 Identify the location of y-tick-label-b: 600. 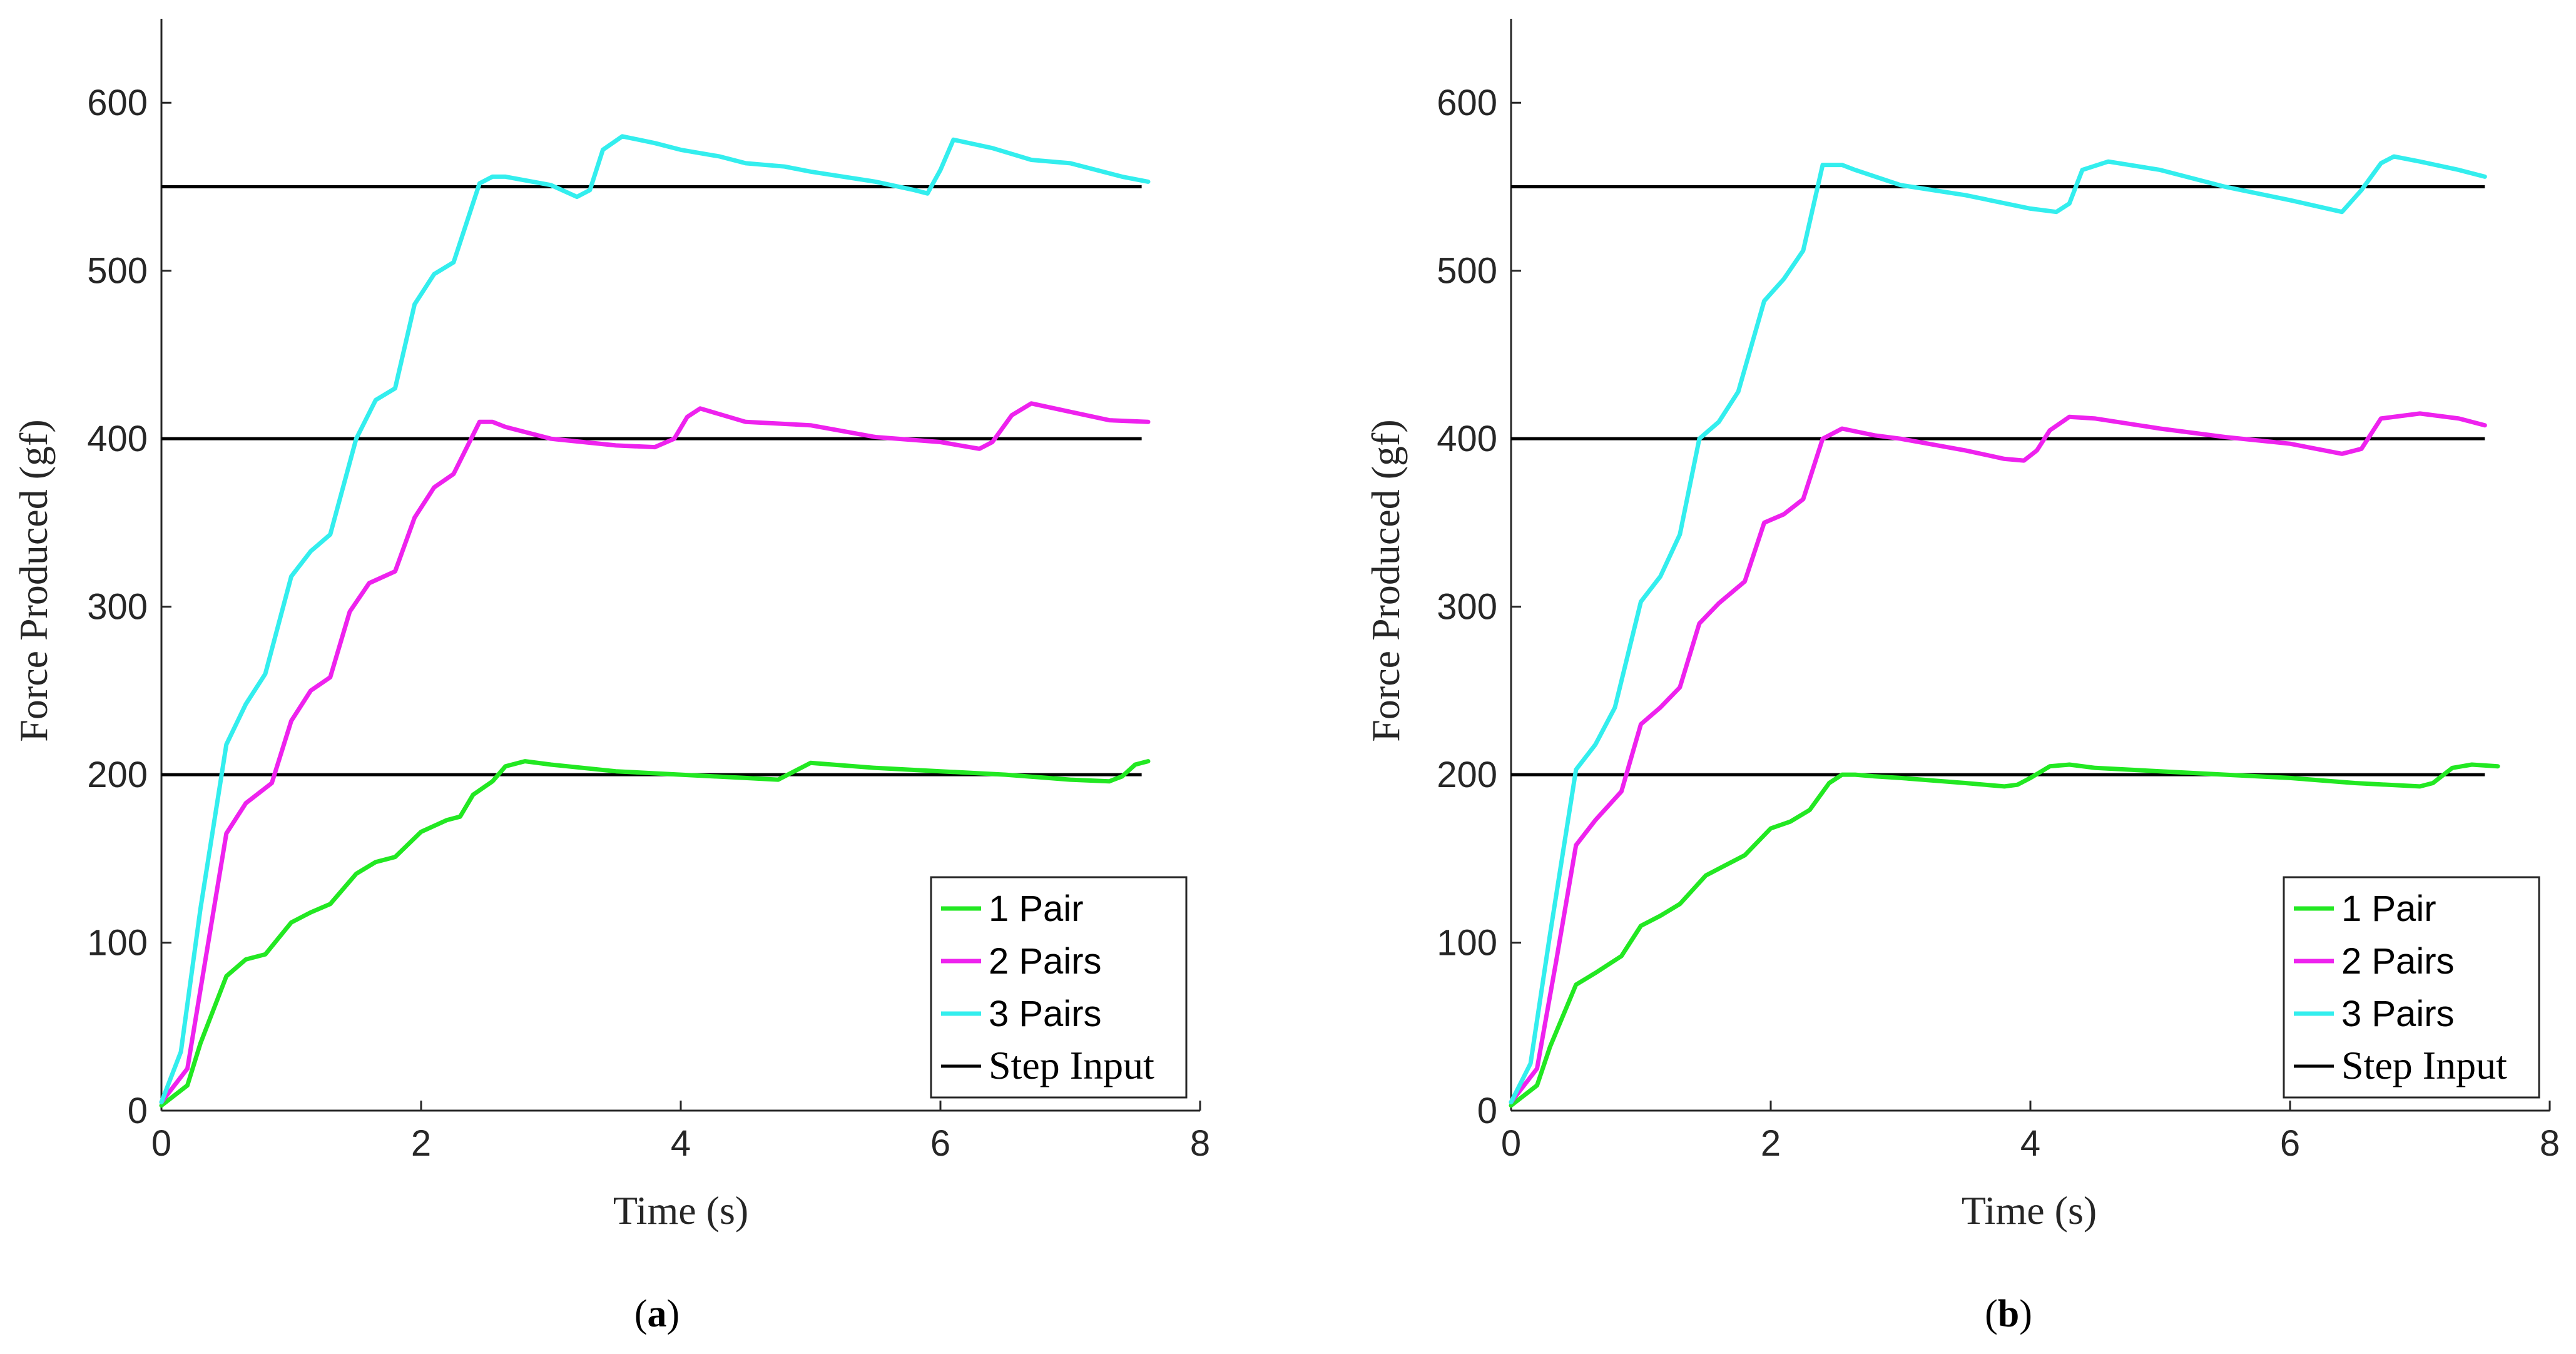
(1467, 103).